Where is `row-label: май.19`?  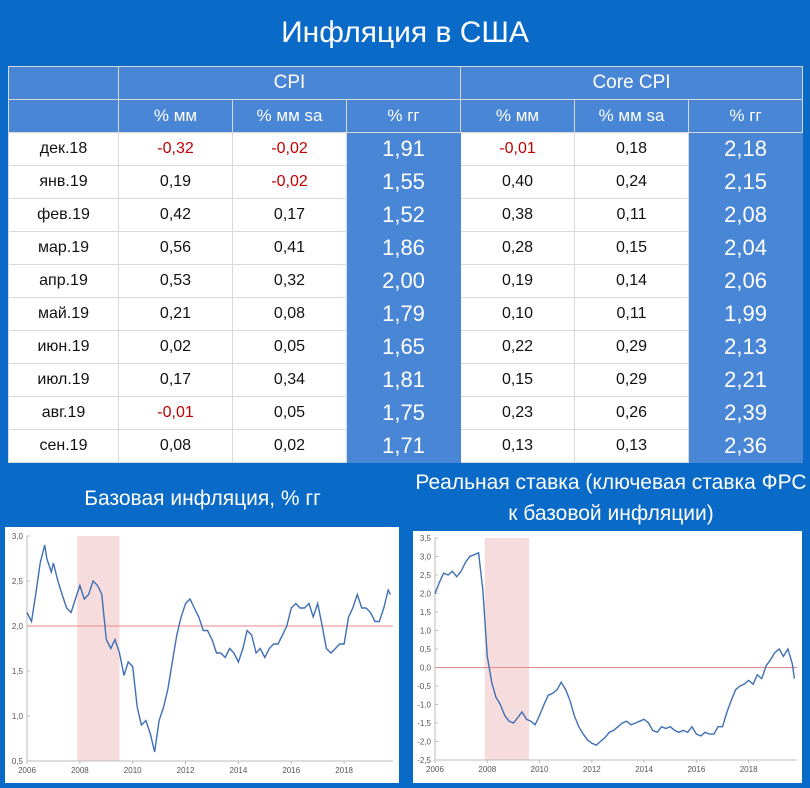
row-label: май.19 is located at coordinates (63, 314).